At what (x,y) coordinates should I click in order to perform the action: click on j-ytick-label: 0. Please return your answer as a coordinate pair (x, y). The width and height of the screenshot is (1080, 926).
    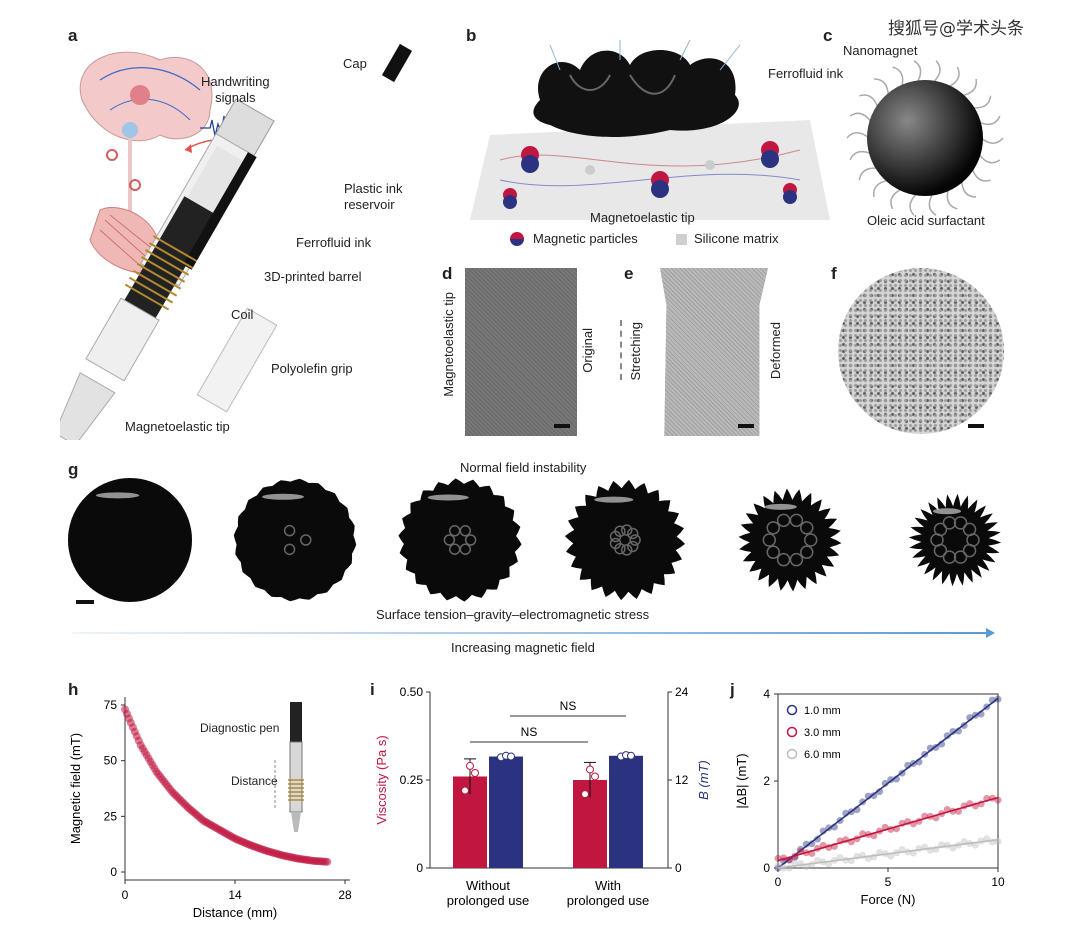
    Looking at the image, I should click on (766, 868).